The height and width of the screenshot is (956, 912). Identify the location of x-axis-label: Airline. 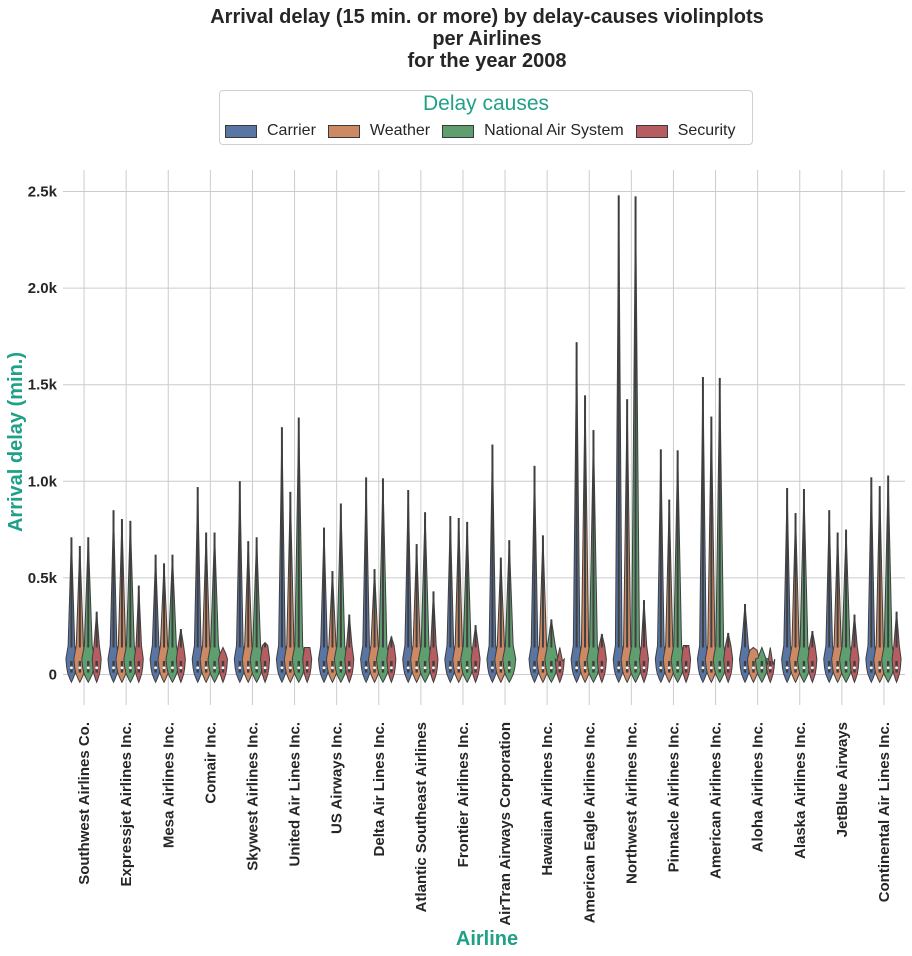
(487, 939).